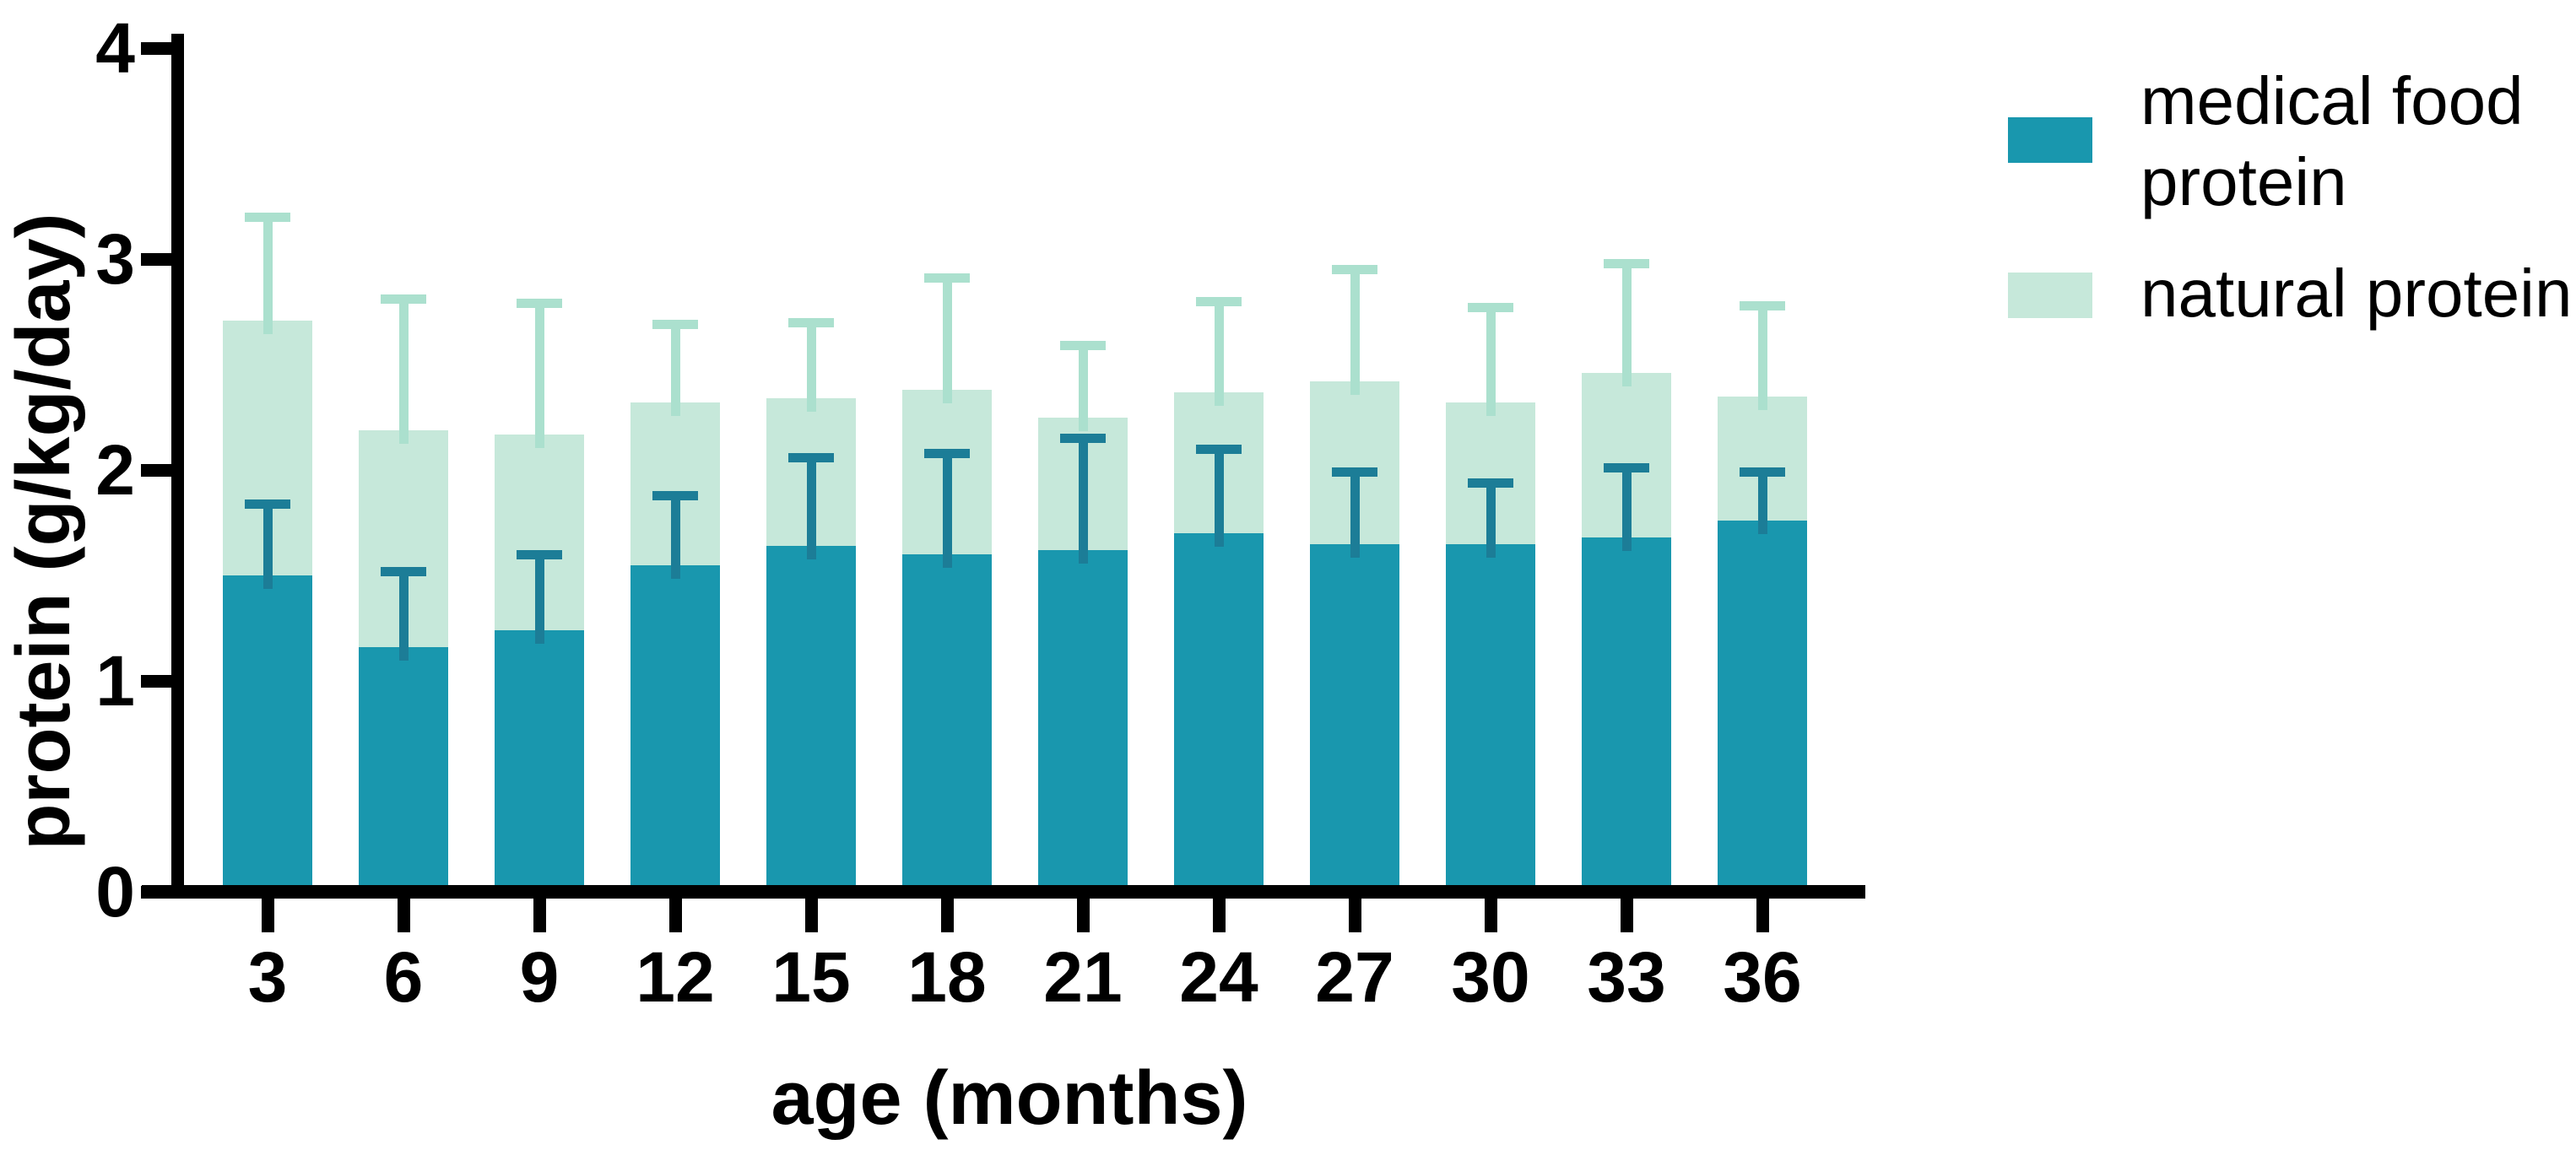 The image size is (2576, 1150). What do you see at coordinates (1004, 892) in the screenshot?
I see `x-axis-line` at bounding box center [1004, 892].